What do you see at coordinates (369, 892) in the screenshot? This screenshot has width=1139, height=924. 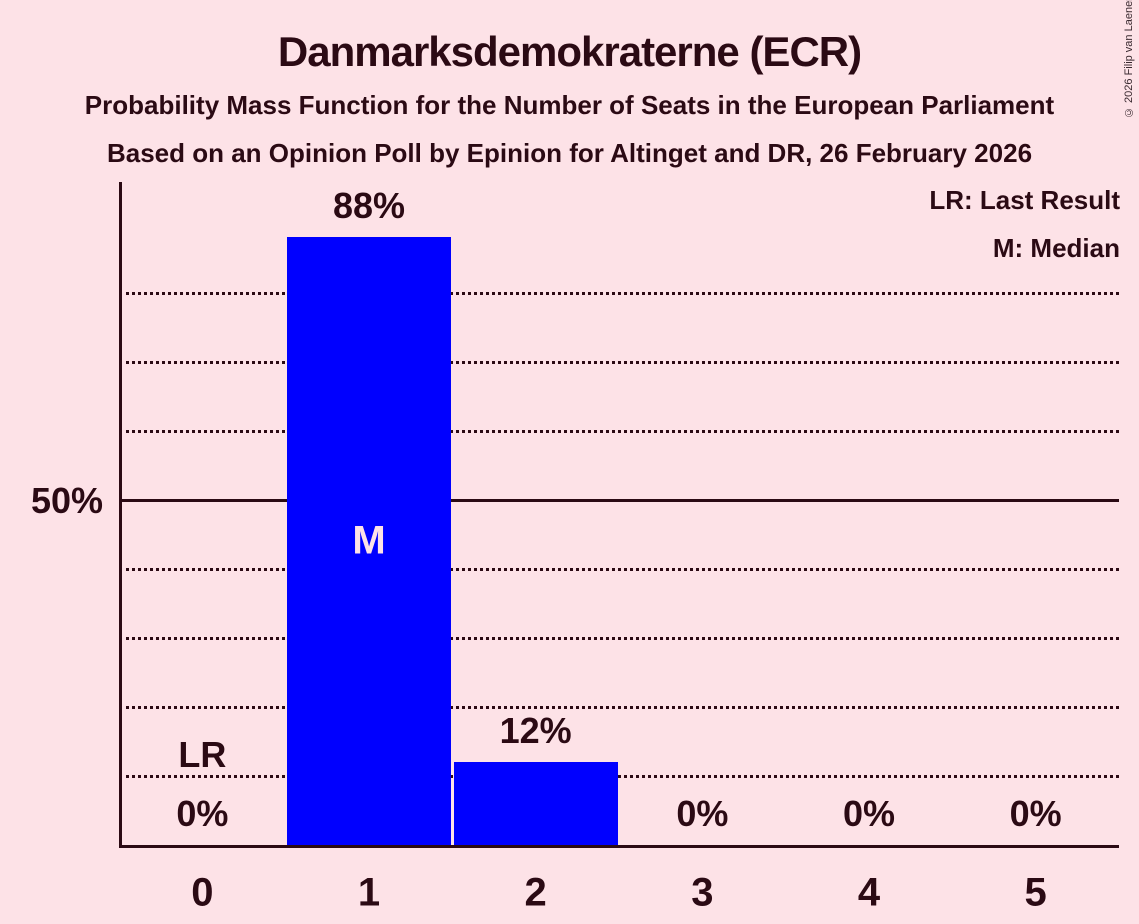 I see `x-tick-label: 1` at bounding box center [369, 892].